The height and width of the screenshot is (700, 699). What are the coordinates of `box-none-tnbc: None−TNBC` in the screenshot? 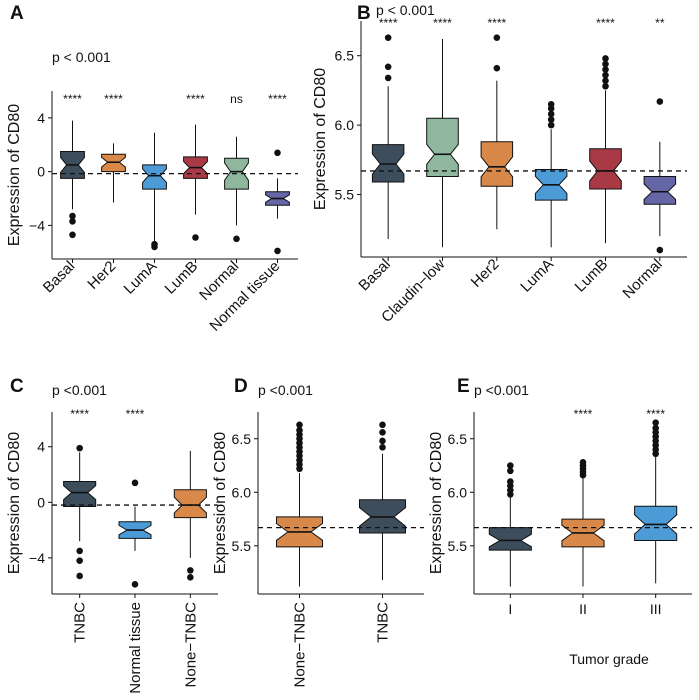 It's located at (190, 569).